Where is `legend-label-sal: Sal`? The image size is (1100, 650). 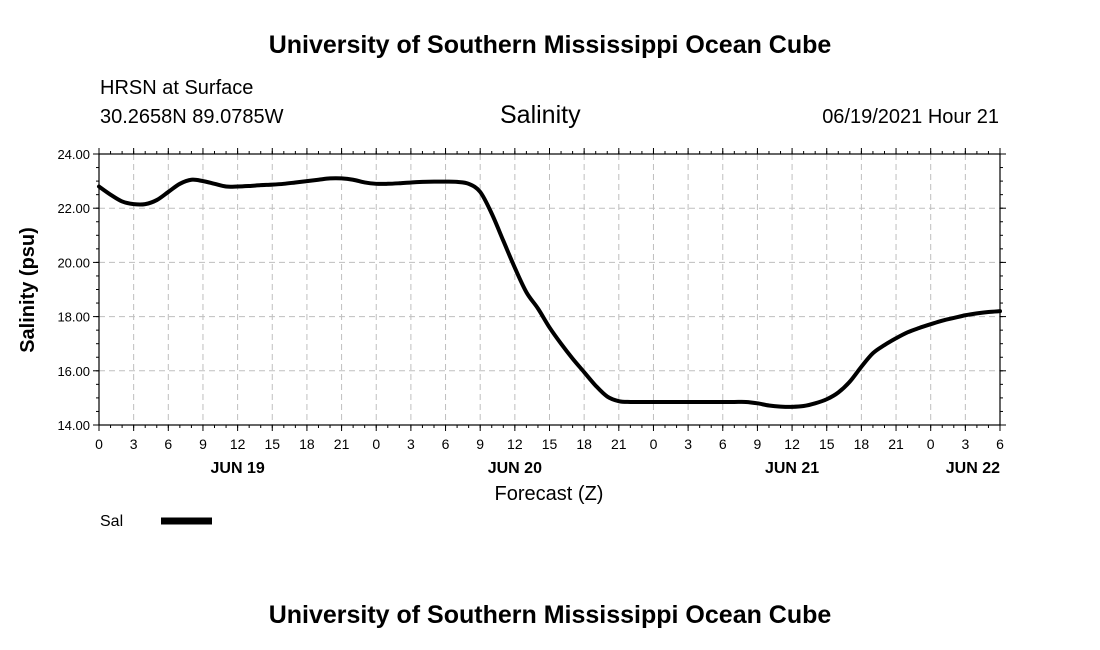 legend-label-sal: Sal is located at coordinates (111, 521).